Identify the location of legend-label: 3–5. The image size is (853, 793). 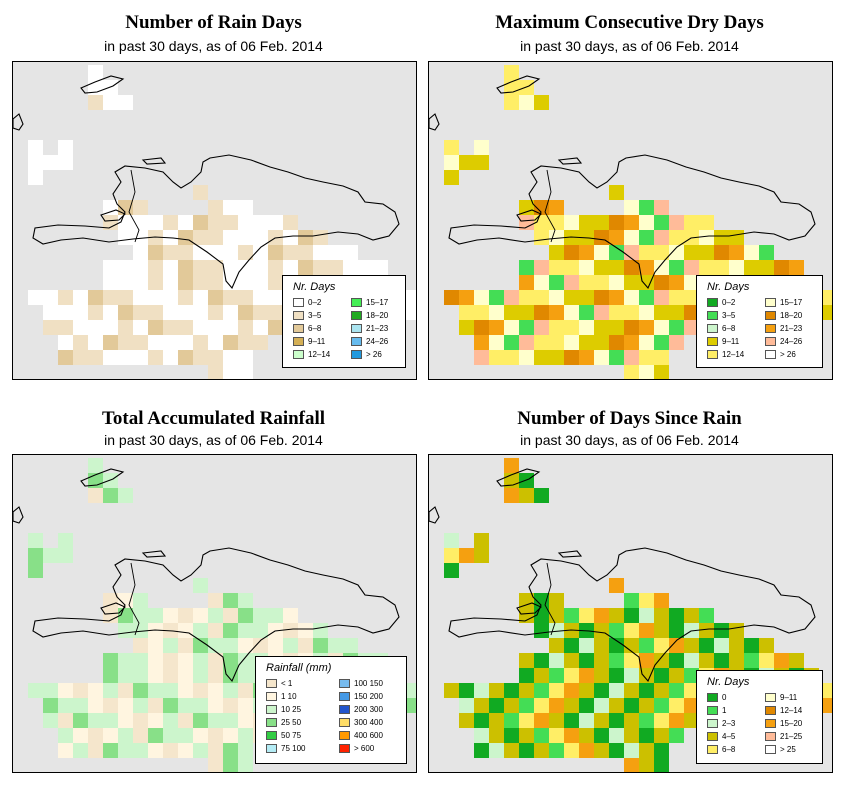
(729, 315).